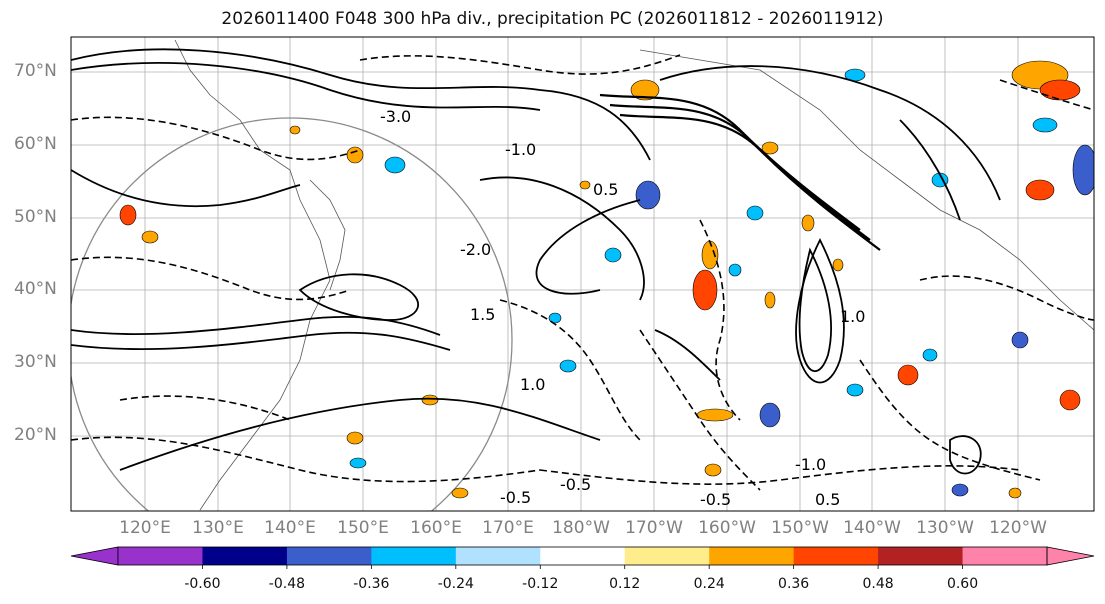 Image resolution: width=1105 pixels, height=604 pixels. What do you see at coordinates (1070, 556) in the screenshot?
I see `colorbar-extend-max` at bounding box center [1070, 556].